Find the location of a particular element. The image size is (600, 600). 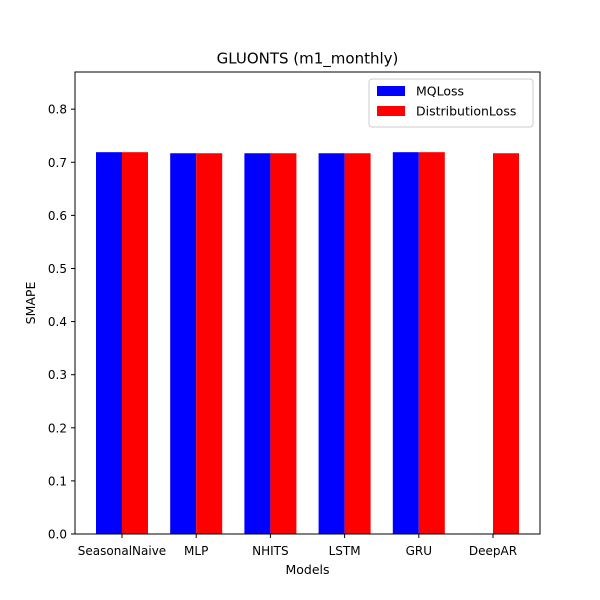

y-axis: 0.0 0.1 0.2 0.3 0.4 0.5 0.6 0.7 0.8 is located at coordinates (61, 322).